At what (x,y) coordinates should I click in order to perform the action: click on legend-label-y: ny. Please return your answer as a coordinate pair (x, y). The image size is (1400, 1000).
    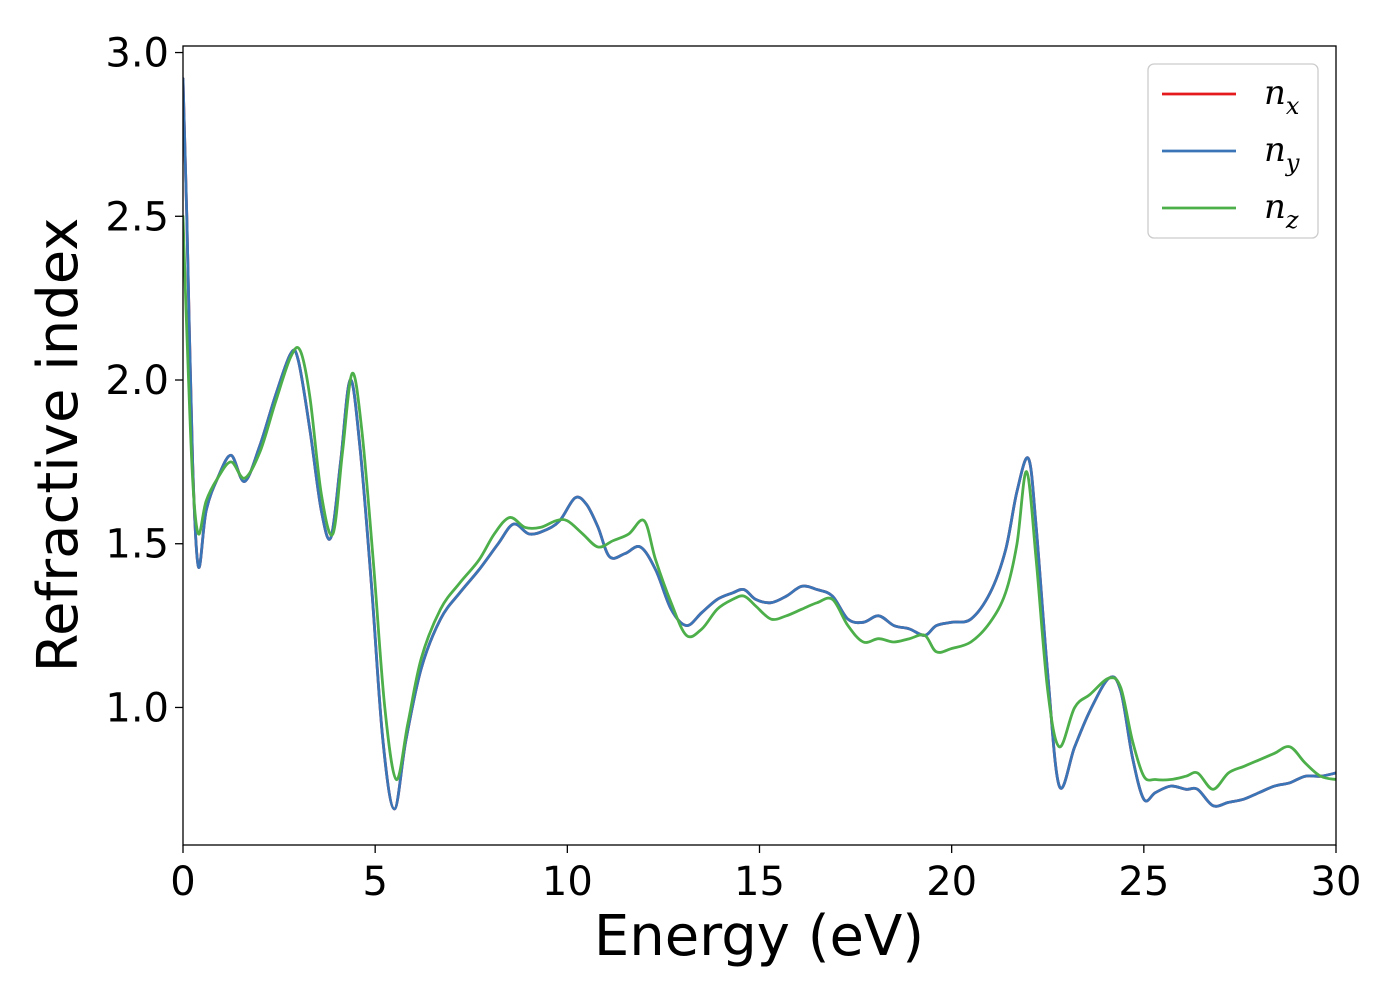
    Looking at the image, I should click on (1282, 153).